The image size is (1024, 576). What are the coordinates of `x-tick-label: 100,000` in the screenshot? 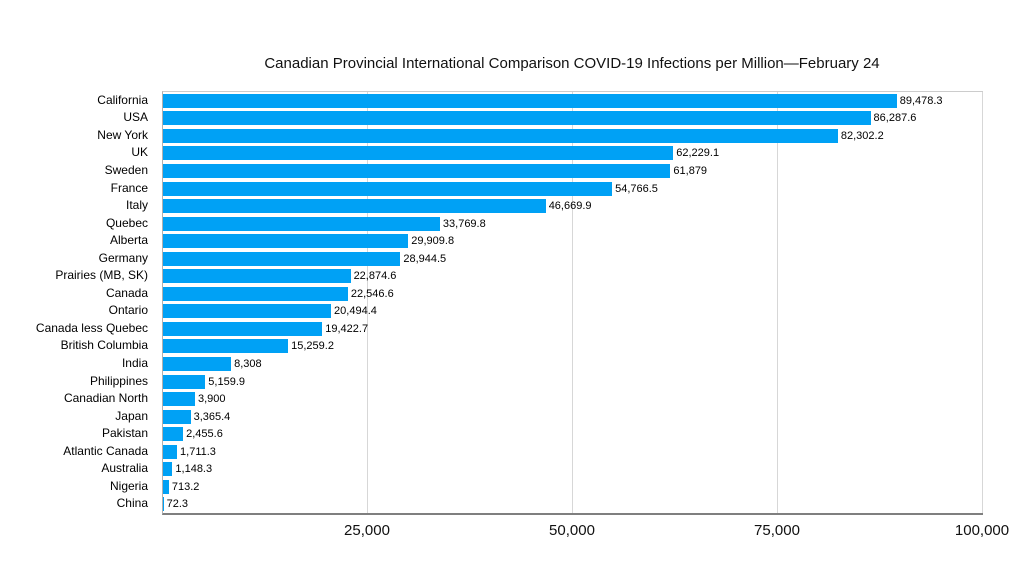 It's located at (982, 530).